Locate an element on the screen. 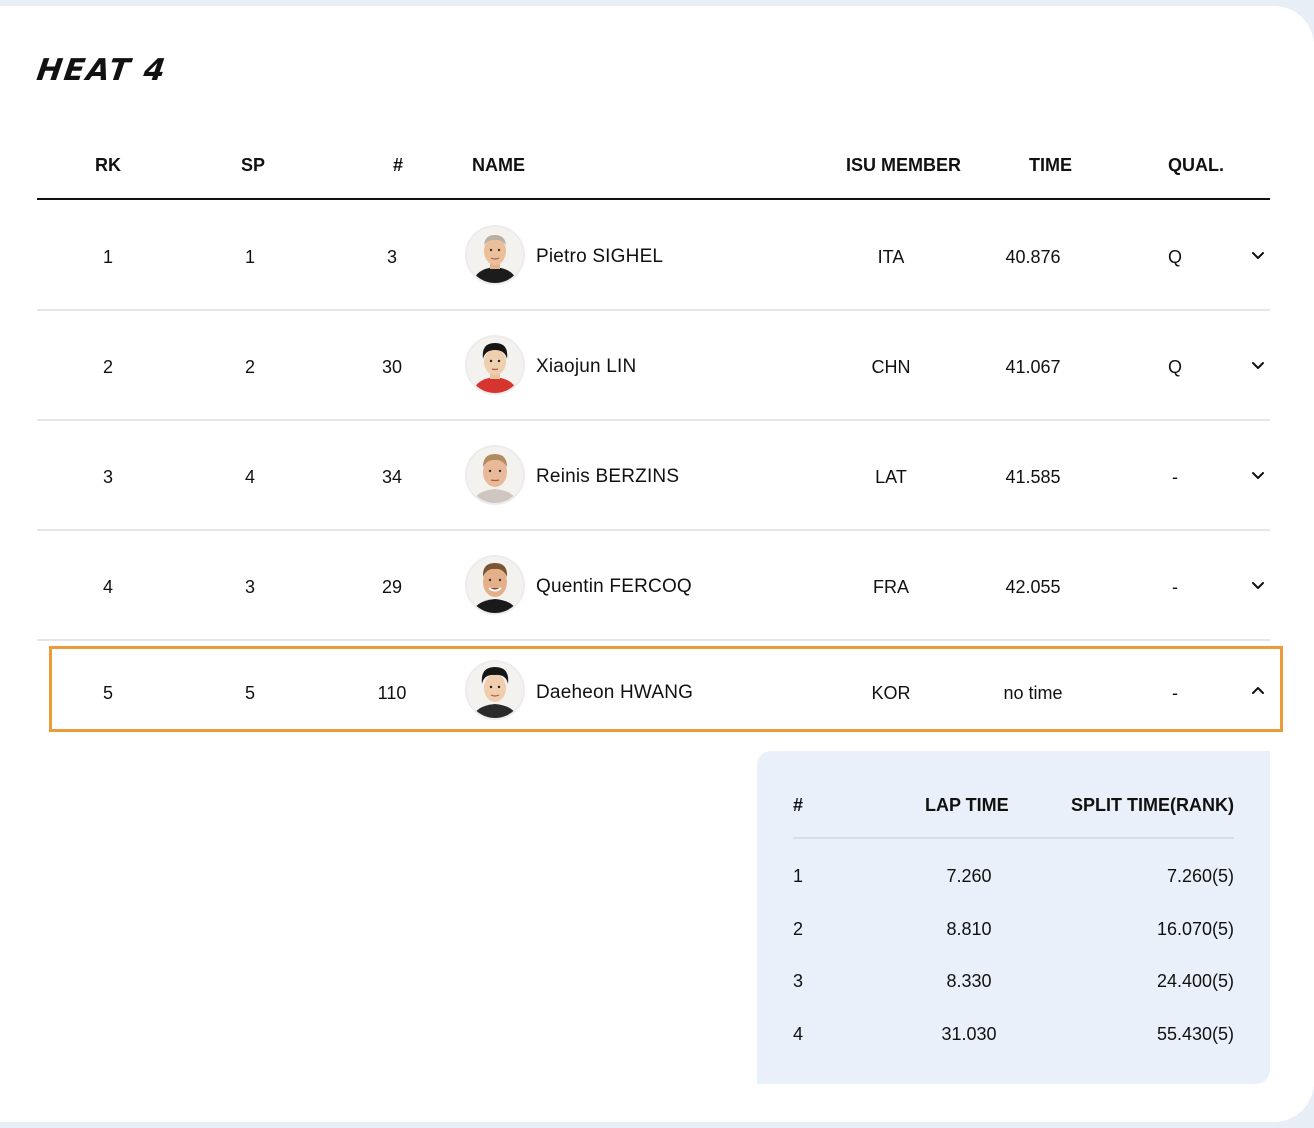  isu-member: ITA is located at coordinates (891, 257).